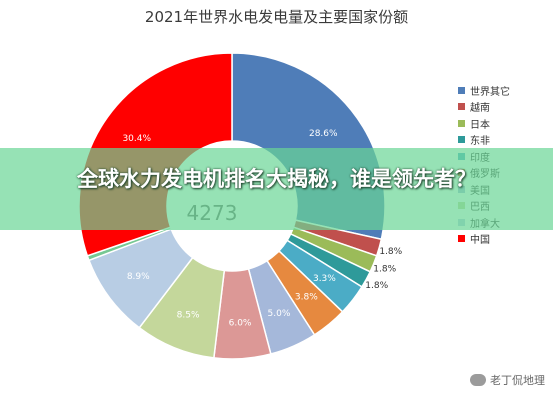  I want to click on data-label-3: 1.8%, so click(376, 286).